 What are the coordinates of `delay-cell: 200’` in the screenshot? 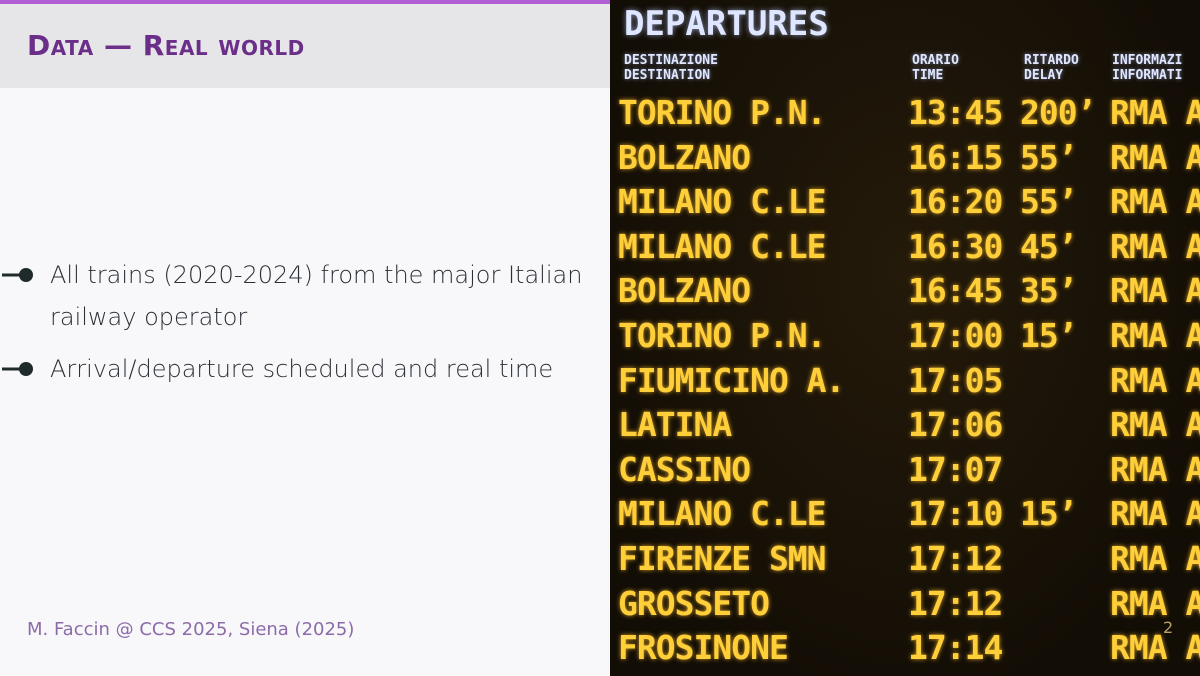 It's located at (1058, 112).